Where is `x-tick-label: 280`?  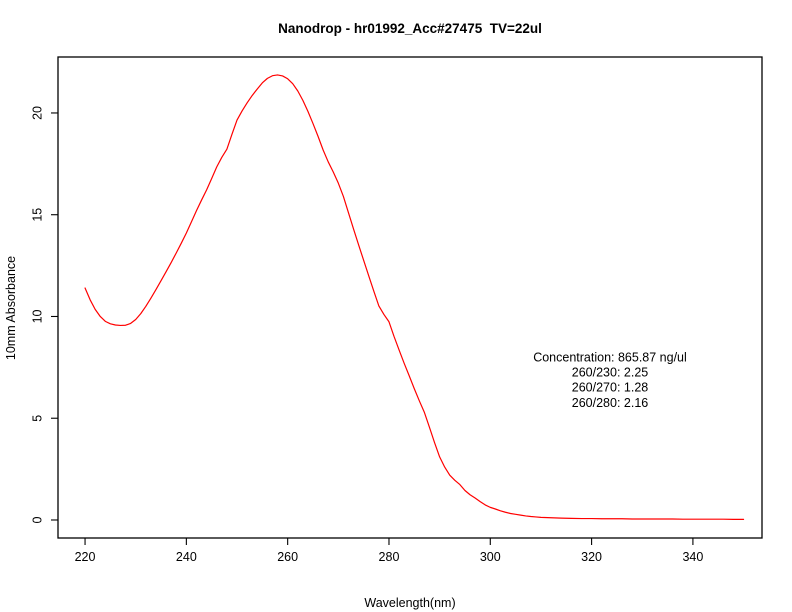 x-tick-label: 280 is located at coordinates (389, 557).